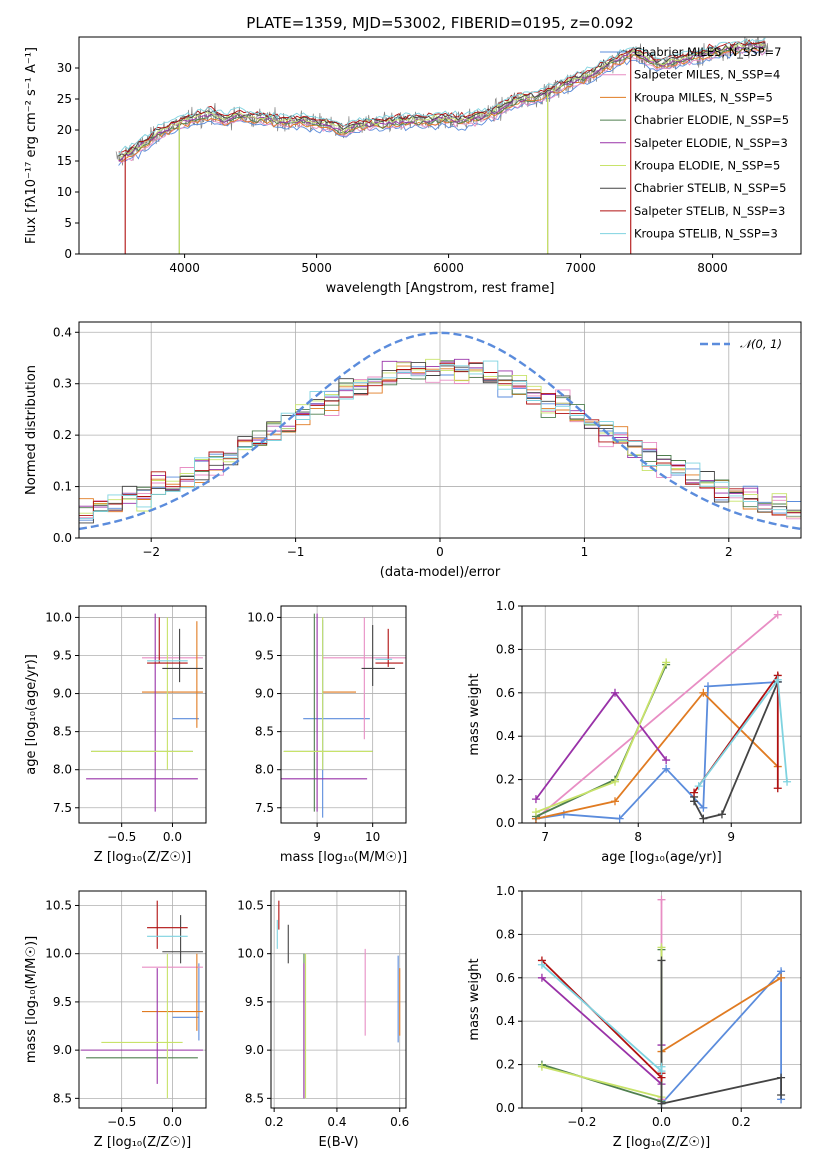 This screenshot has height=1170, width=819. Describe the element at coordinates (316, 268) in the screenshot. I see `x-tick-label: 5000` at that location.